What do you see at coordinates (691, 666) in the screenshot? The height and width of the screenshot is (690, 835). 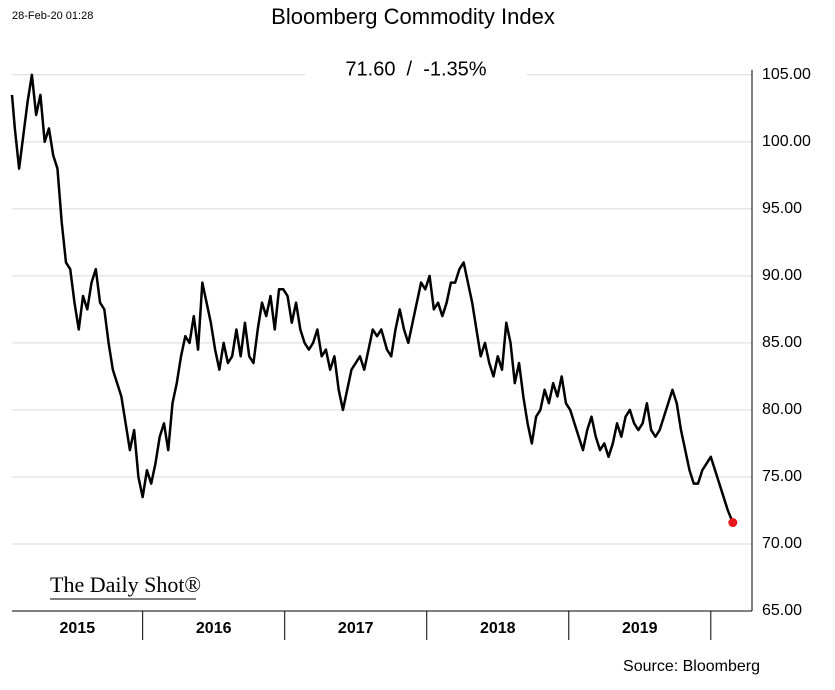 I see `source: Source: Bloomberg` at bounding box center [691, 666].